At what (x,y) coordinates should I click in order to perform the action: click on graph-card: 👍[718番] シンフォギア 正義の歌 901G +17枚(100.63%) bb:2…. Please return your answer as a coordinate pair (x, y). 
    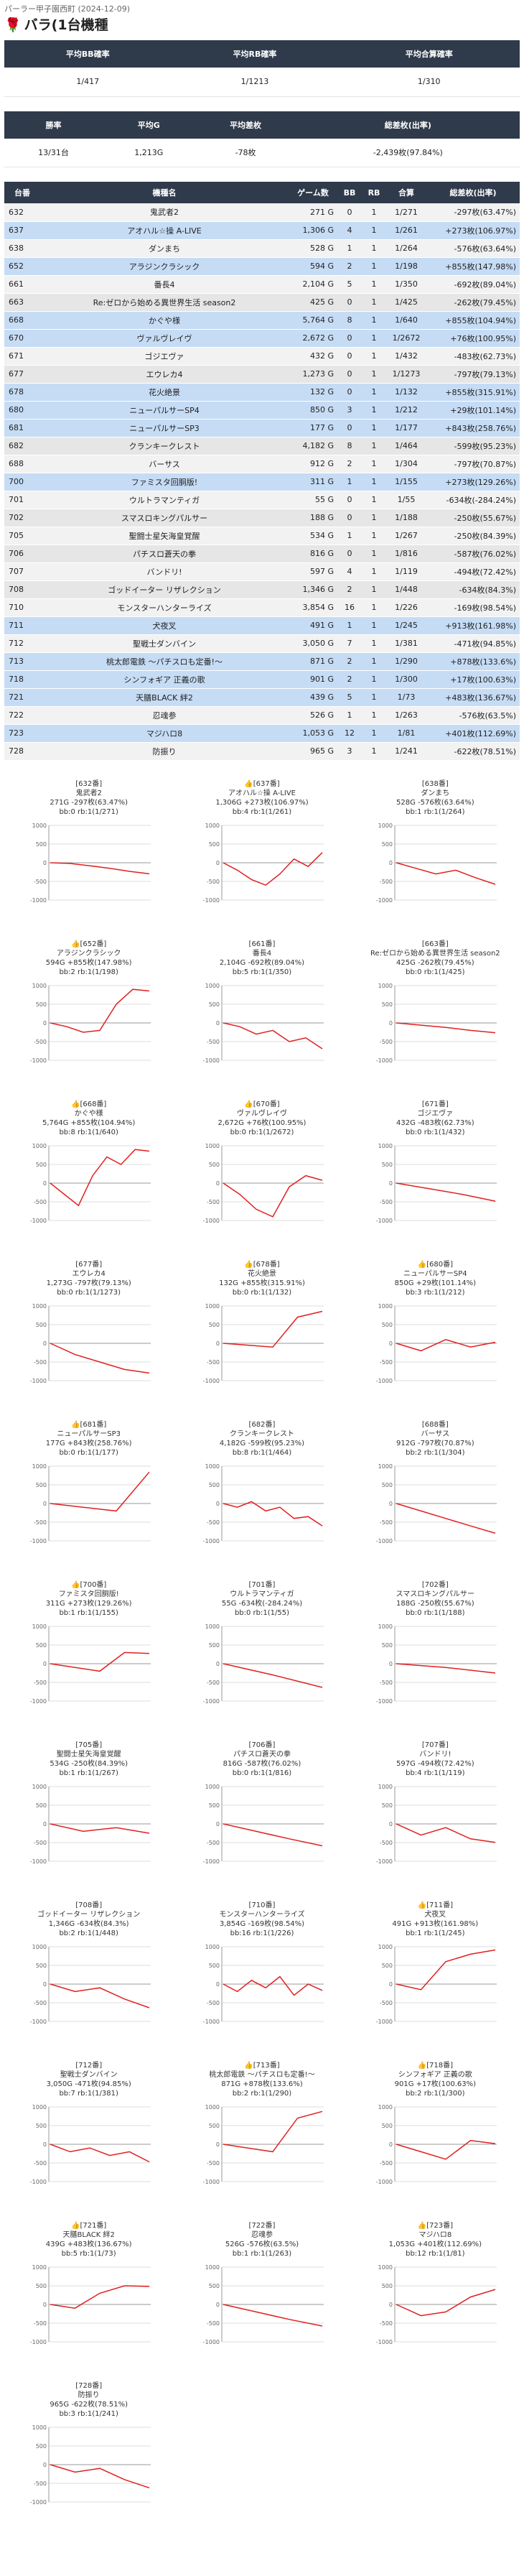
    Looking at the image, I should click on (436, 2134).